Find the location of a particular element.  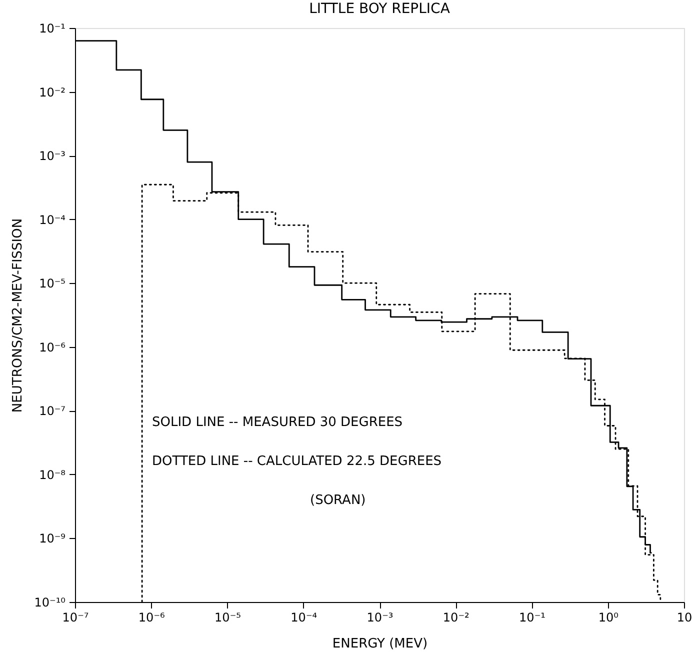

y-tick-label: 10⁻¹⁰ is located at coordinates (50, 603).